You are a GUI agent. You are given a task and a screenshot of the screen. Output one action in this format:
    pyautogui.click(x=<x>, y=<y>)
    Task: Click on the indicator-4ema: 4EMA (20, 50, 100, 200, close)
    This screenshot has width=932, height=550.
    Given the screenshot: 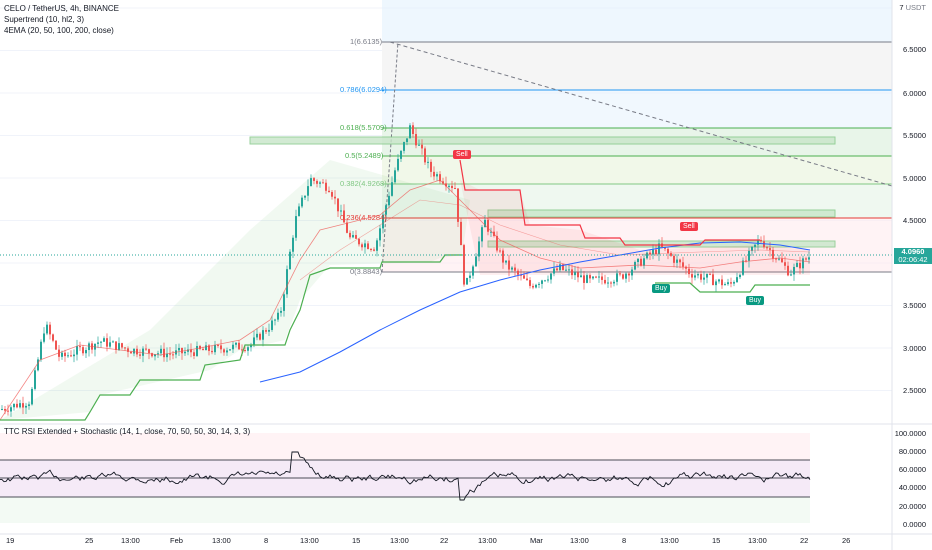 What is the action you would take?
    pyautogui.click(x=59, y=30)
    